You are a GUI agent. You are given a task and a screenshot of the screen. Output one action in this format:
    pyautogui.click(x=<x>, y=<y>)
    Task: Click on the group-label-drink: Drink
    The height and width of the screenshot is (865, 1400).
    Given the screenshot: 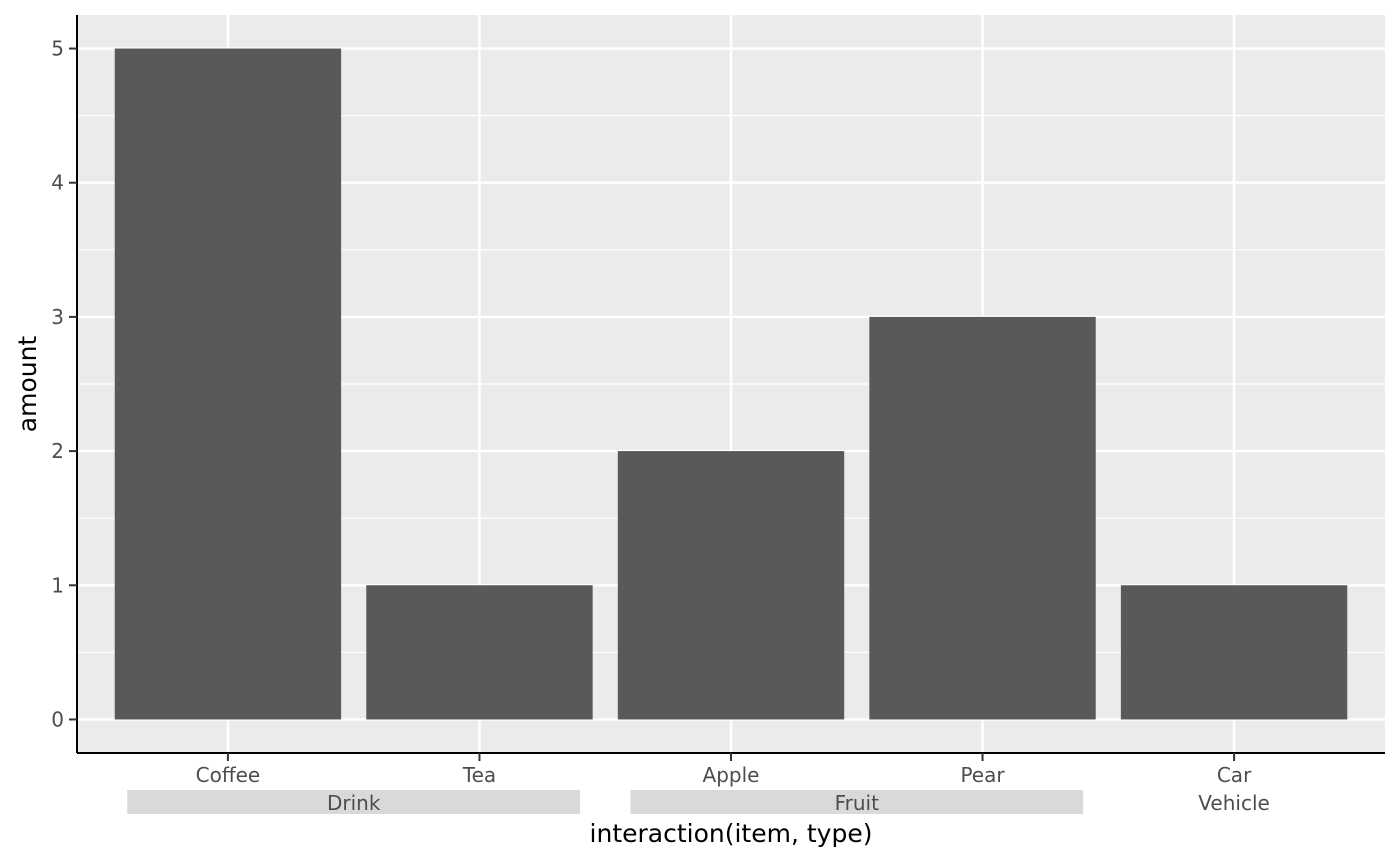 What is the action you would take?
    pyautogui.click(x=354, y=803)
    